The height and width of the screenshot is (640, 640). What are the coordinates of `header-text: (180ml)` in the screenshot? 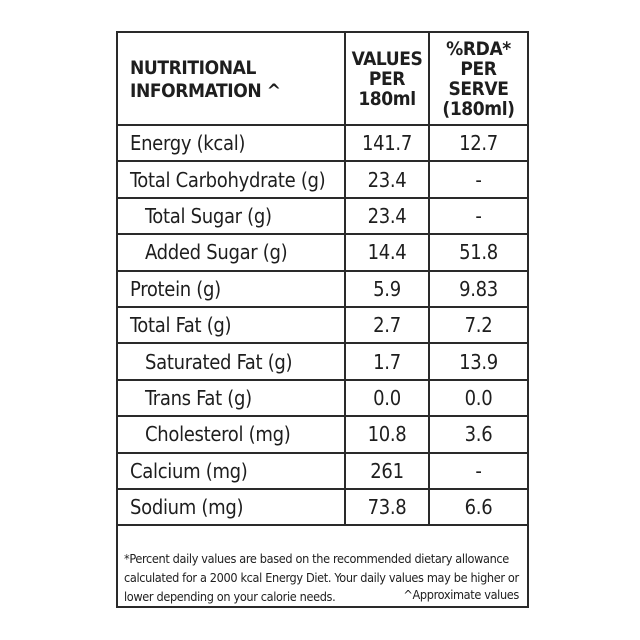 It's located at (478, 108).